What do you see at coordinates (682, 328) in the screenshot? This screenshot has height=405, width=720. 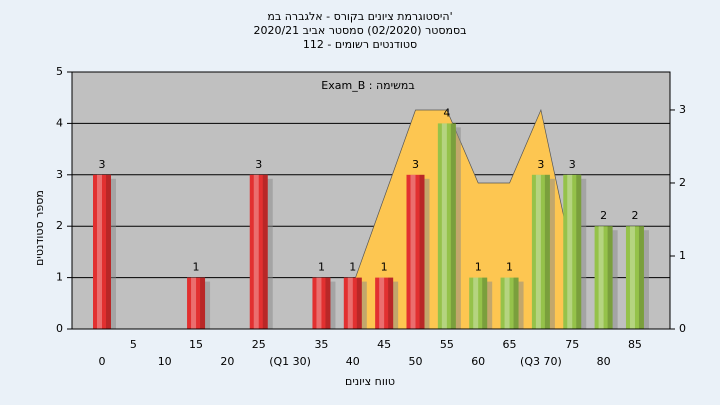 I see `y2-tick-label: 0` at bounding box center [682, 328].